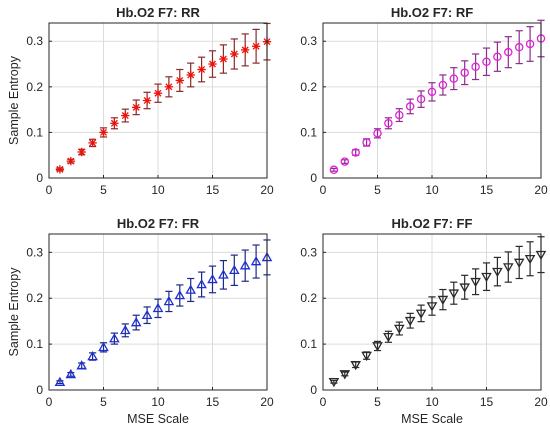  I want to click on subplot-title: Hb.O2 F7: RF, so click(432, 12).